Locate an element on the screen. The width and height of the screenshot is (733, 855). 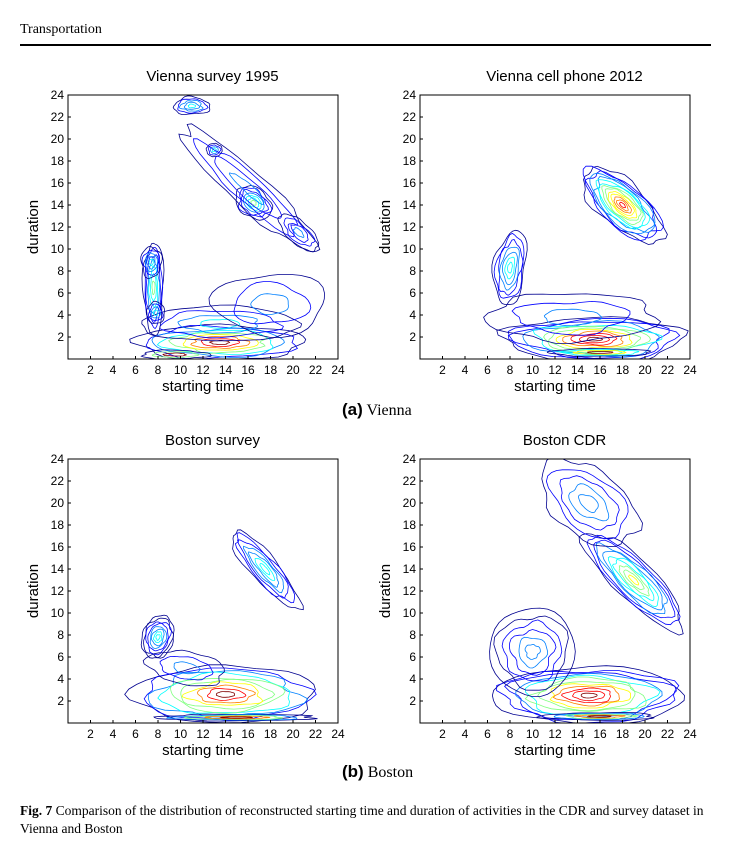
panel-title-vienna-survey: Vienna survey 1995 is located at coordinates (212, 76).